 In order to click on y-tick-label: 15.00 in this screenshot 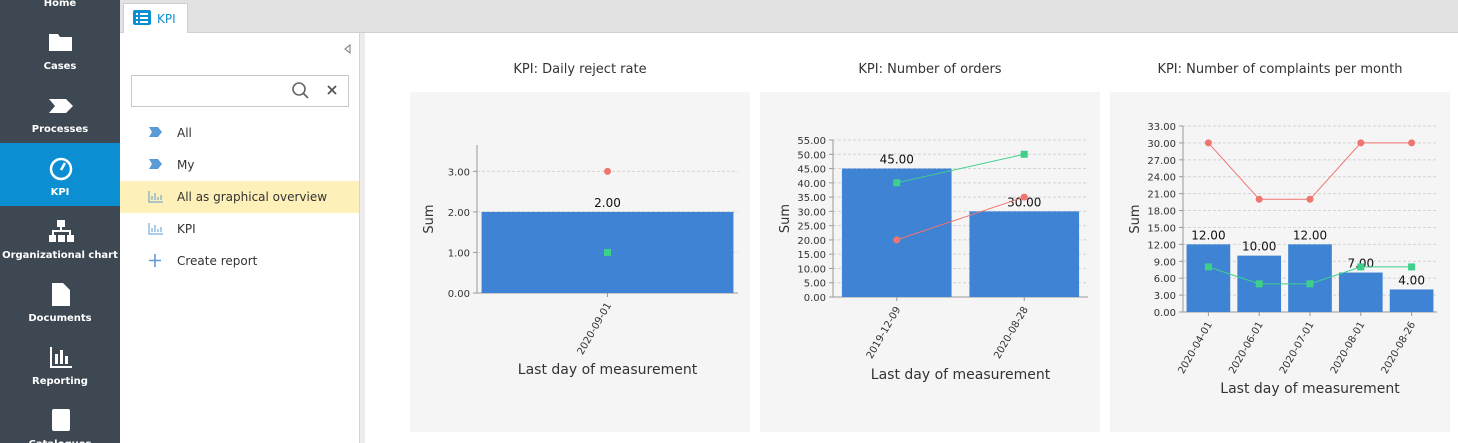, I will do `click(811, 255)`.